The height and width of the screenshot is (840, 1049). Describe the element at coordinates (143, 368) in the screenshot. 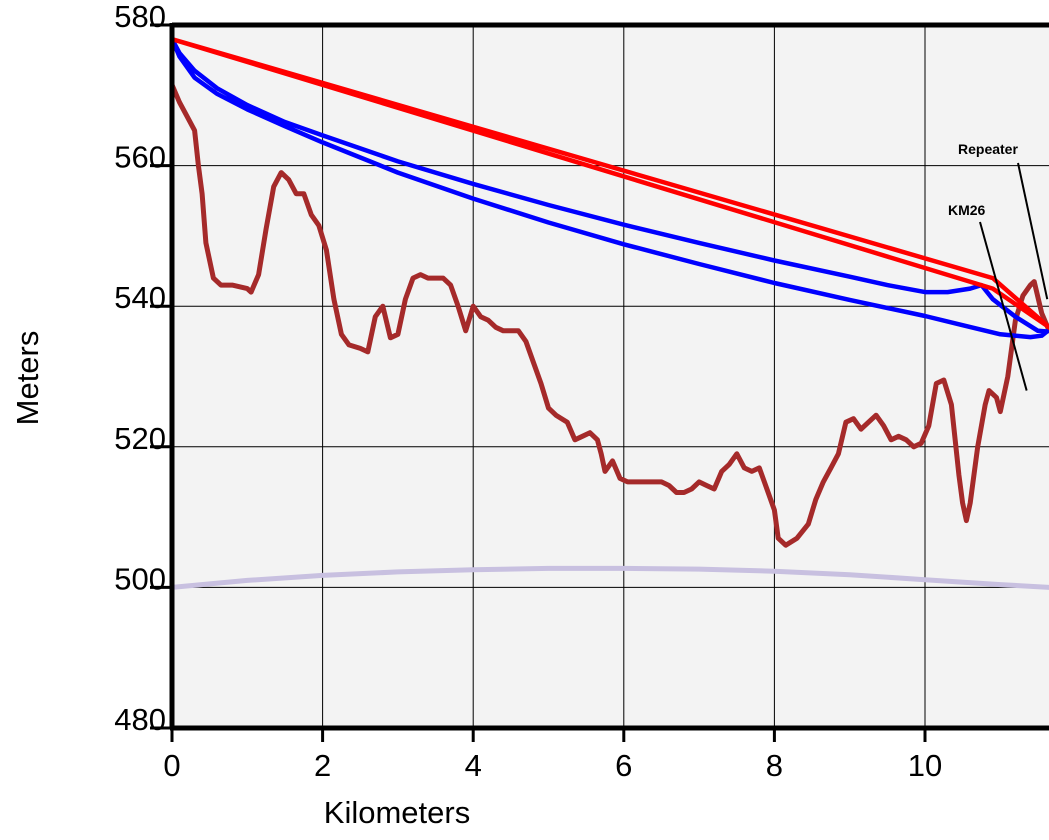

I see `y-axis-tick-labels: 480 500 520 540 560 580` at that location.